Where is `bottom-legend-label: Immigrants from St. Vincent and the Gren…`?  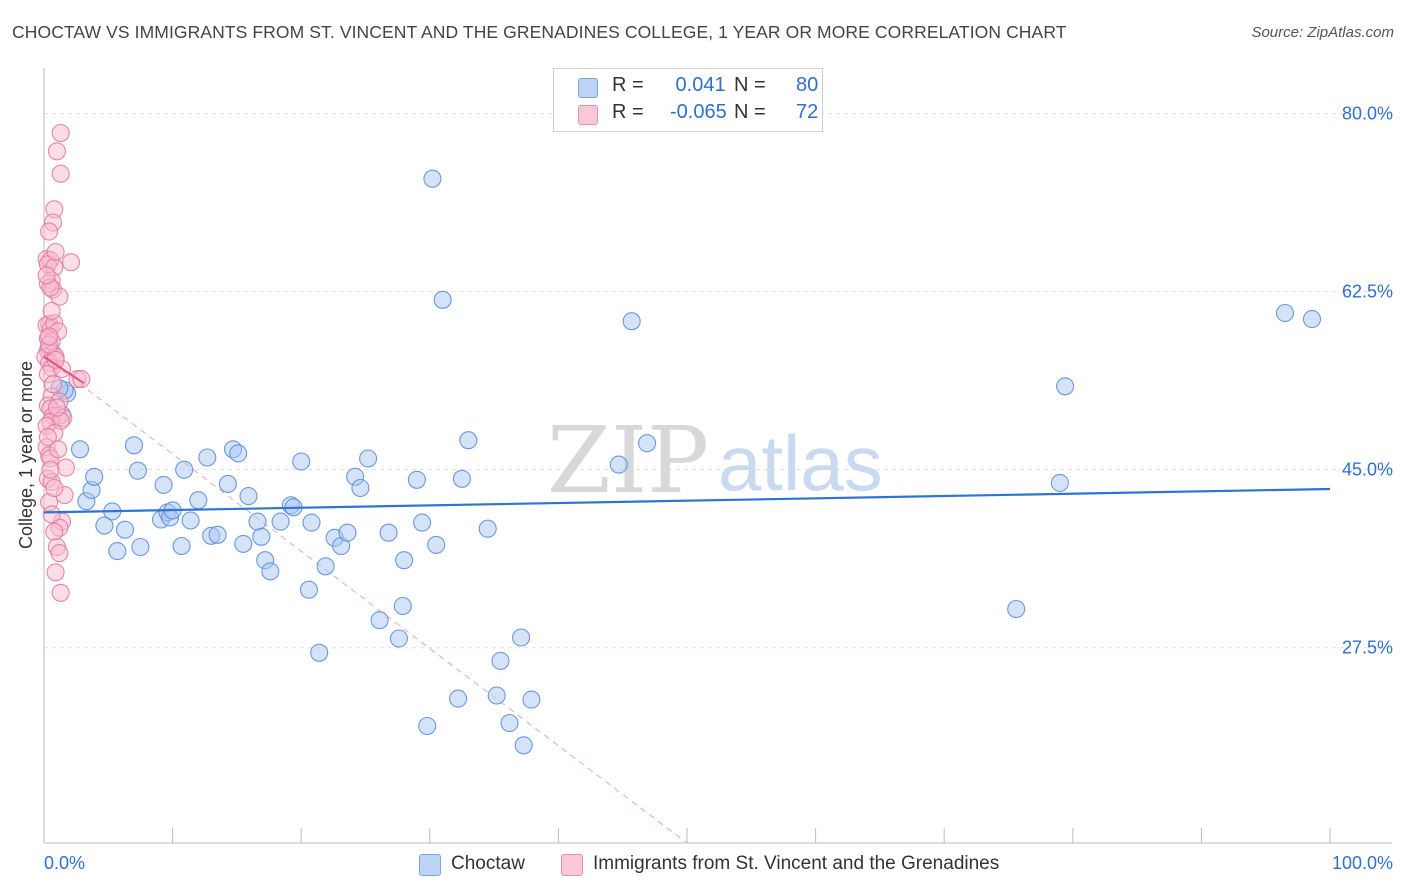 bottom-legend-label: Immigrants from St. Vincent and the Gren… is located at coordinates (796, 863).